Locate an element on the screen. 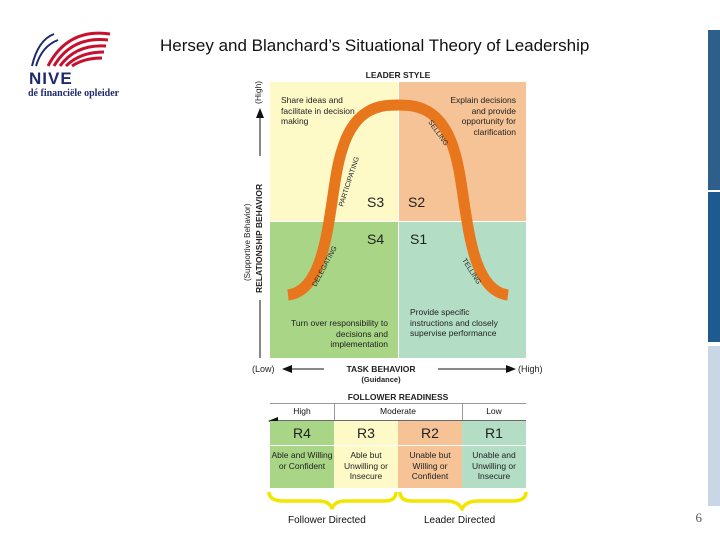  curve-path is located at coordinates (398, 200).